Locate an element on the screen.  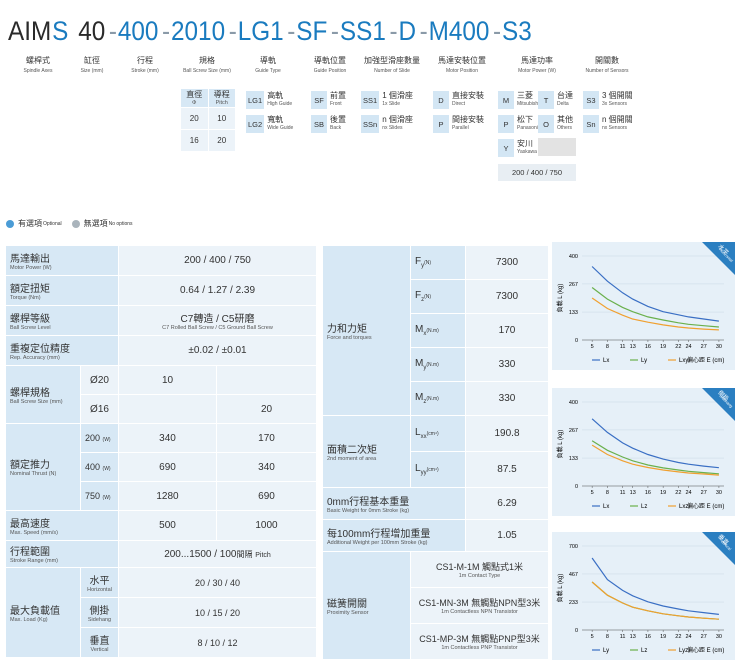
text: CS1-MP-3M 無觸點PNP型3米 is located at coordinates (479, 638).